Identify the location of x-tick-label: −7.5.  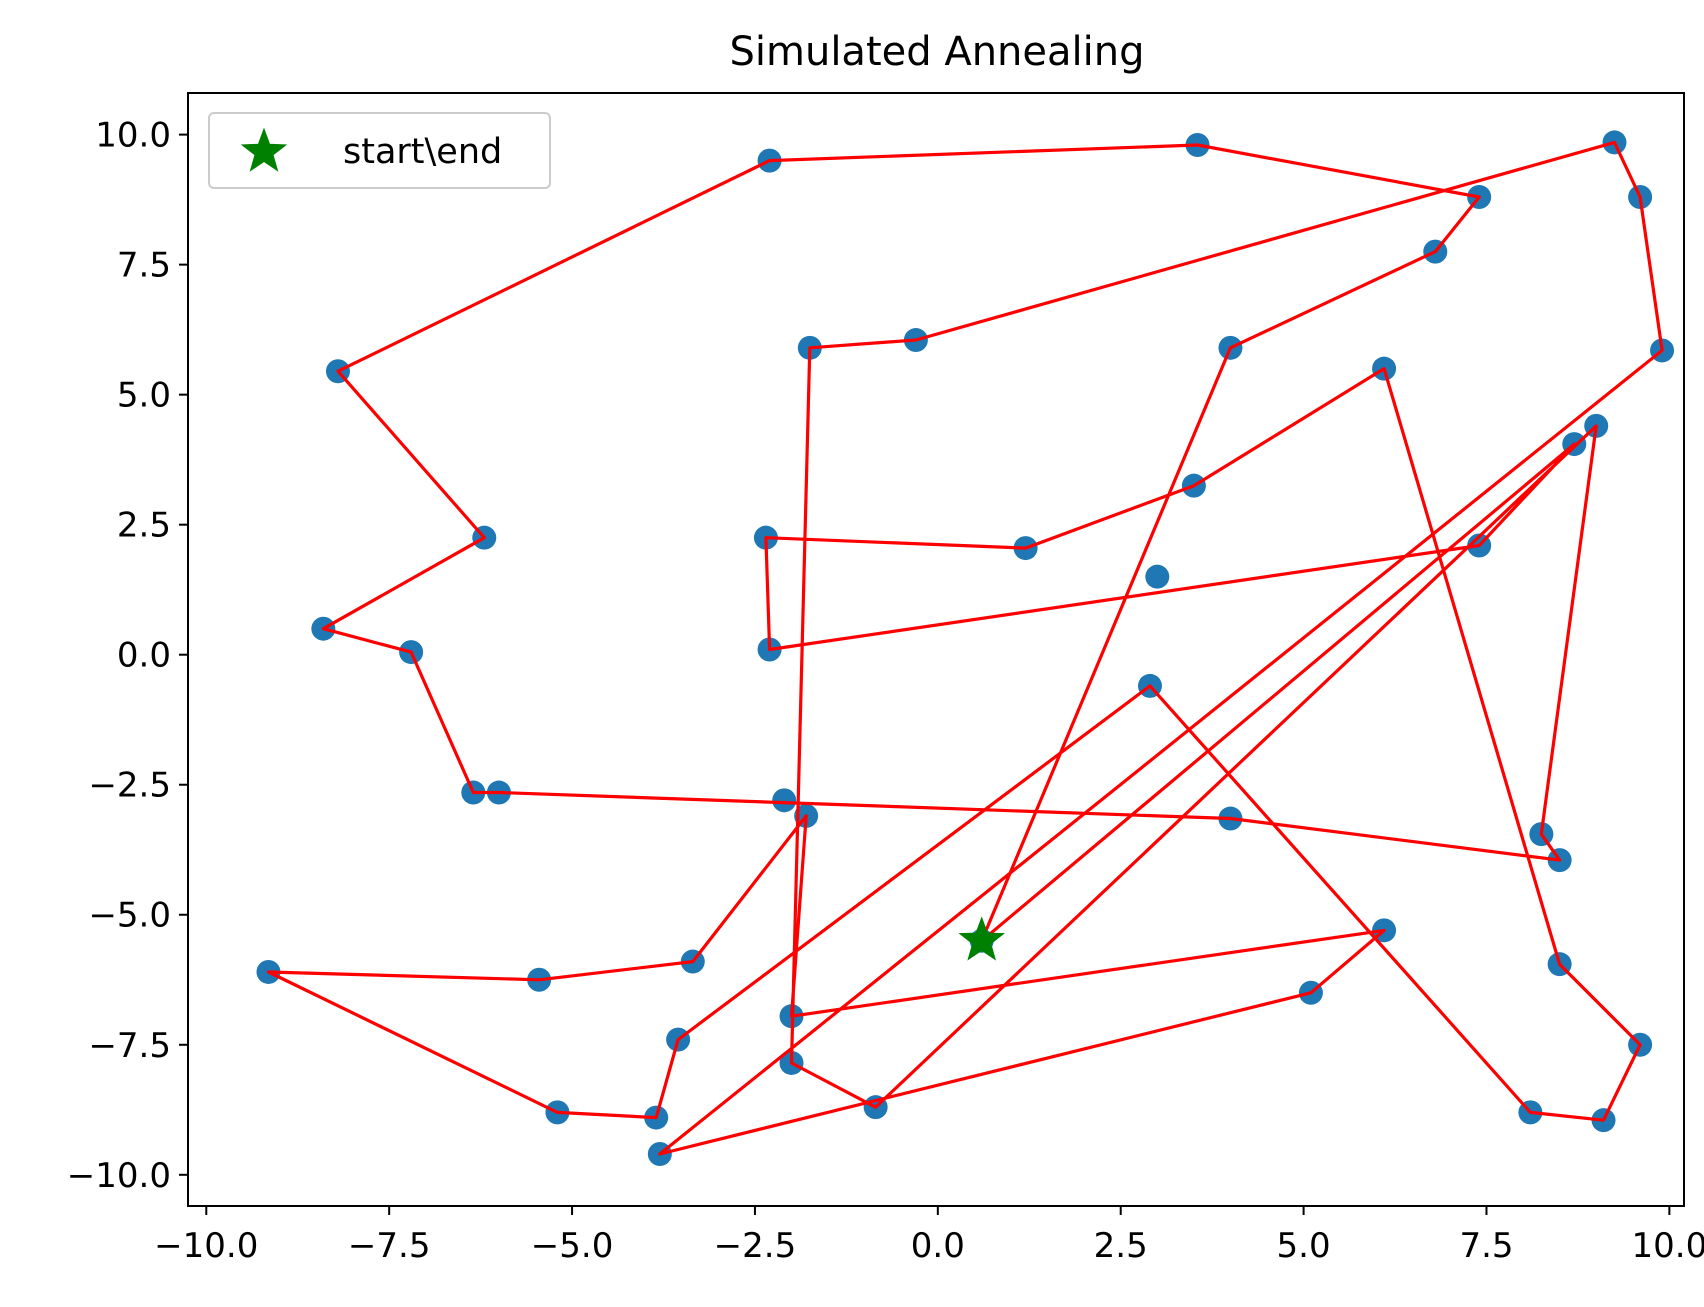
(389, 1246).